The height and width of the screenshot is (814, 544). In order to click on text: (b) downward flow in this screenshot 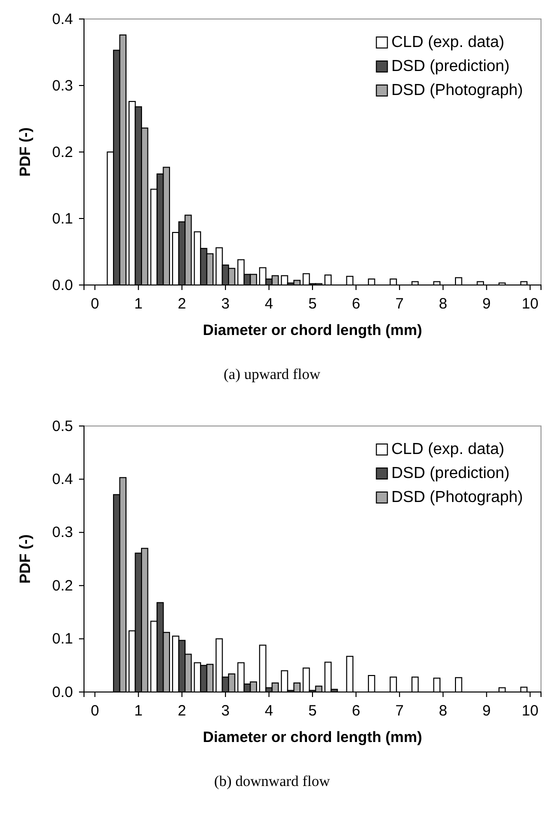, I will do `click(272, 782)`.